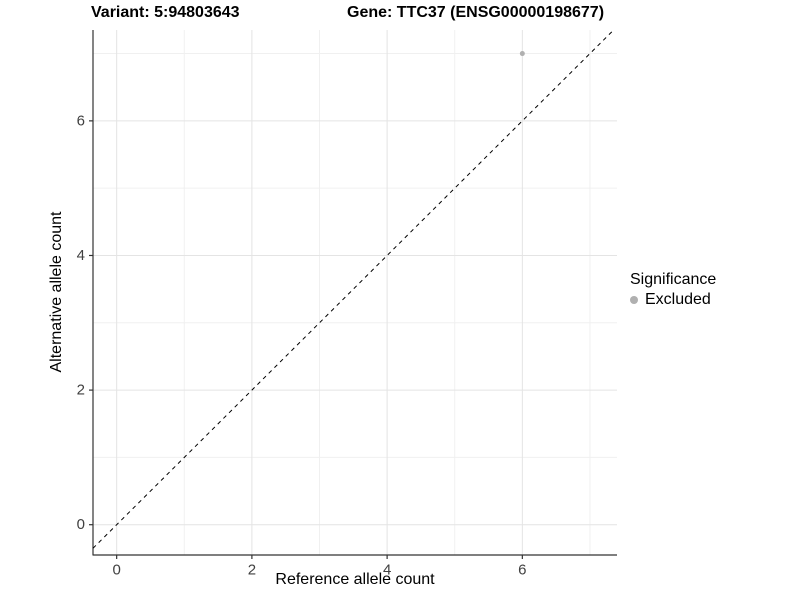 This screenshot has width=800, height=600. I want to click on x-axis-label: Reference allele count, so click(355, 579).